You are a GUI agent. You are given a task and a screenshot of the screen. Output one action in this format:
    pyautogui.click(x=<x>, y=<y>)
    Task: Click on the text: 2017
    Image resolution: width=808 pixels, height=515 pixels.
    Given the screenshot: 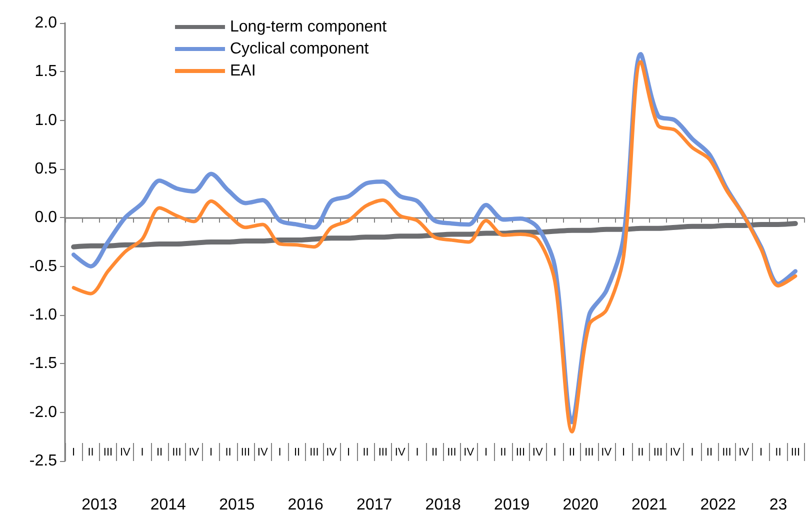 What is the action you would take?
    pyautogui.click(x=374, y=505)
    